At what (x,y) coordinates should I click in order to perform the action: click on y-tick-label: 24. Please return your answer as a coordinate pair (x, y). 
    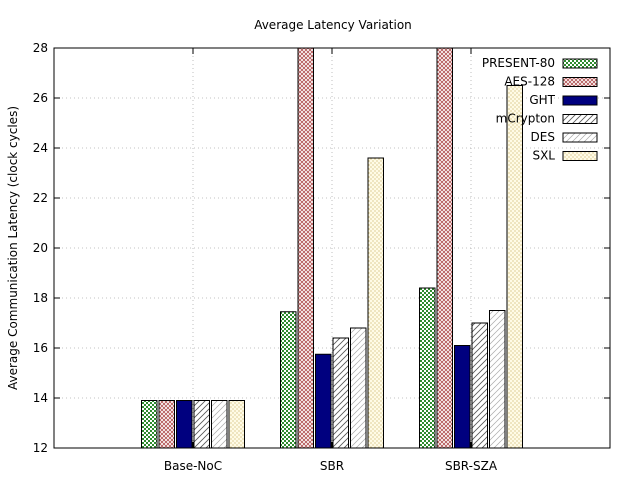
    Looking at the image, I should click on (40, 148).